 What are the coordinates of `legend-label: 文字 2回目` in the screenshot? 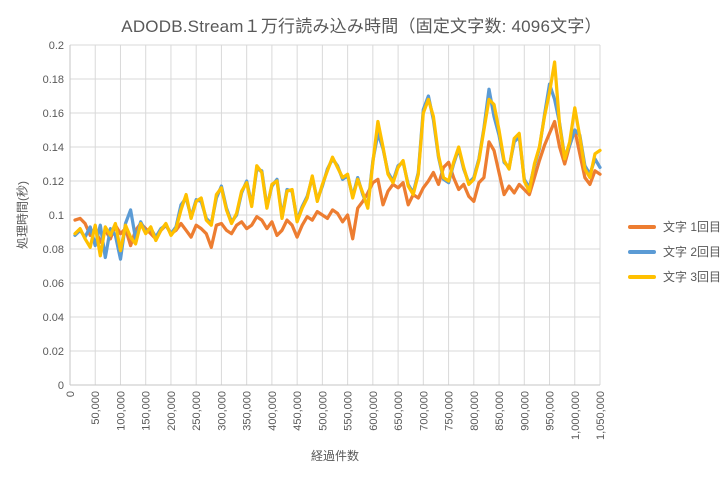 It's located at (692, 252).